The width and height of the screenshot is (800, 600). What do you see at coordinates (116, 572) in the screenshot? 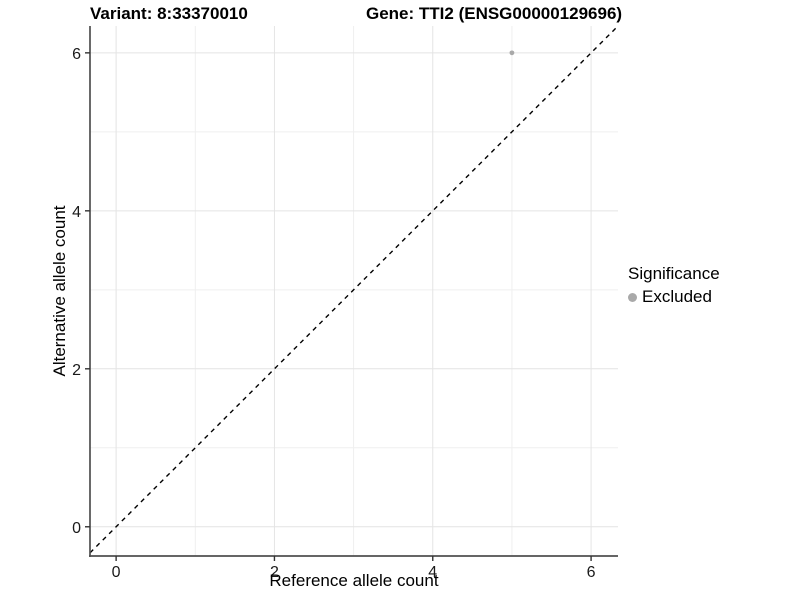
I see `x-tick-label: 0` at bounding box center [116, 572].